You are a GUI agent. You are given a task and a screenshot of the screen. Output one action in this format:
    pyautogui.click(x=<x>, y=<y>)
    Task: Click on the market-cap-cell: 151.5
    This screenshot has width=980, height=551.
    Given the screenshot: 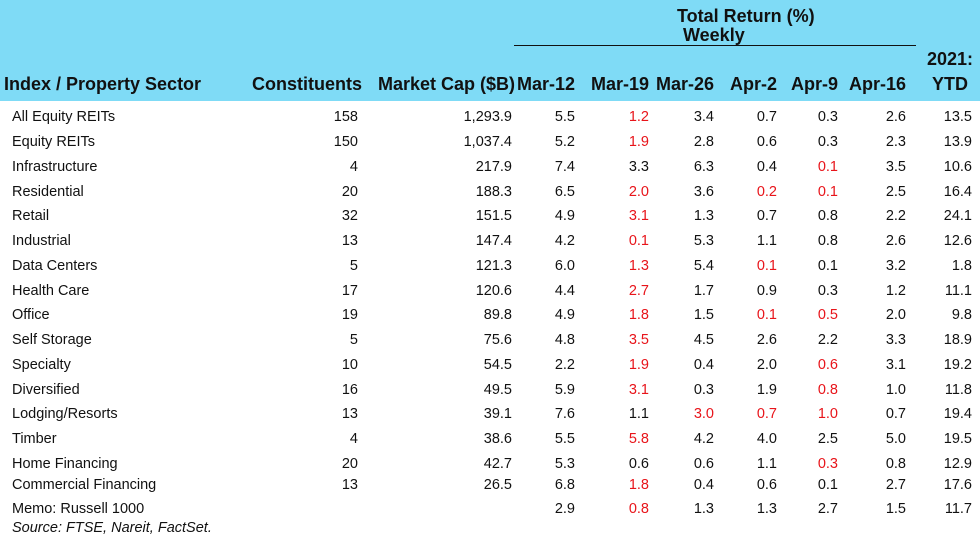 What is the action you would take?
    pyautogui.click(x=493, y=216)
    